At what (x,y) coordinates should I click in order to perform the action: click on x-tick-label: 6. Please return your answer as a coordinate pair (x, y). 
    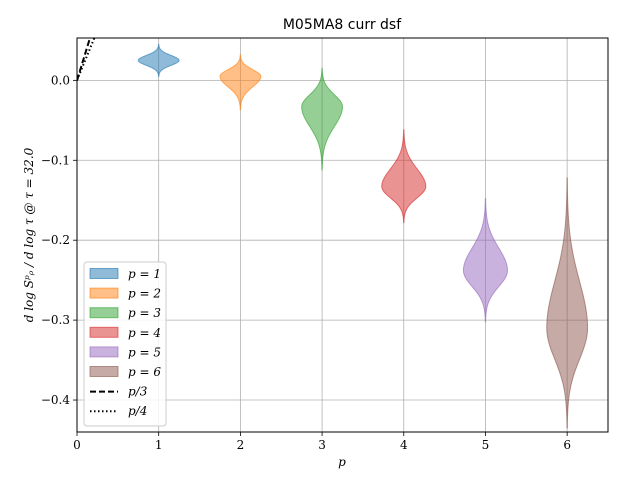
    Looking at the image, I should click on (567, 445).